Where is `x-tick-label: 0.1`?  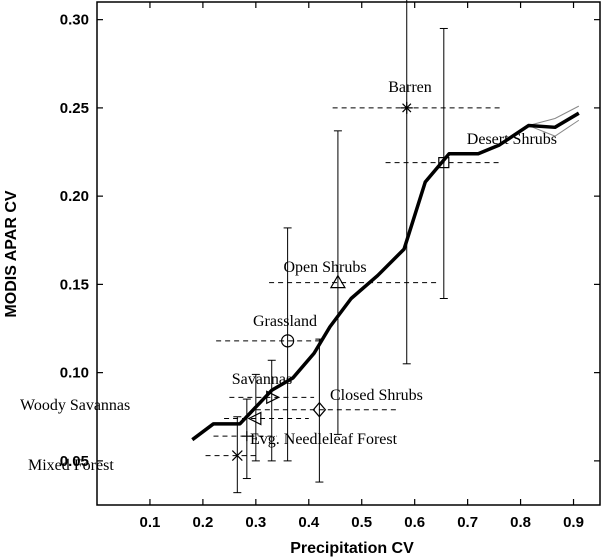 x-tick-label: 0.1 is located at coordinates (150, 522).